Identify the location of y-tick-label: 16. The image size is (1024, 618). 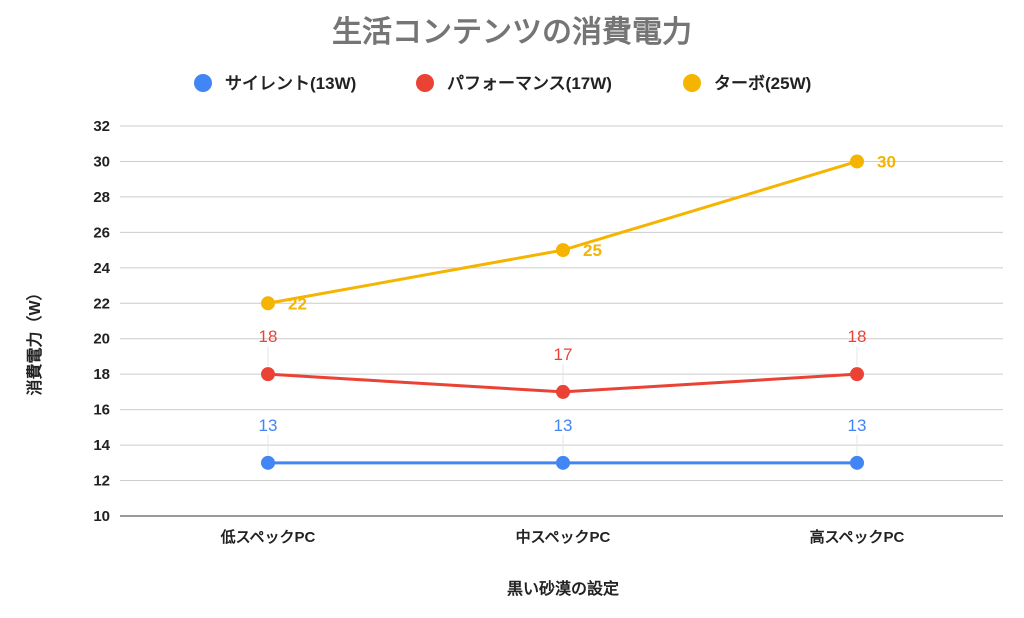
(101, 410).